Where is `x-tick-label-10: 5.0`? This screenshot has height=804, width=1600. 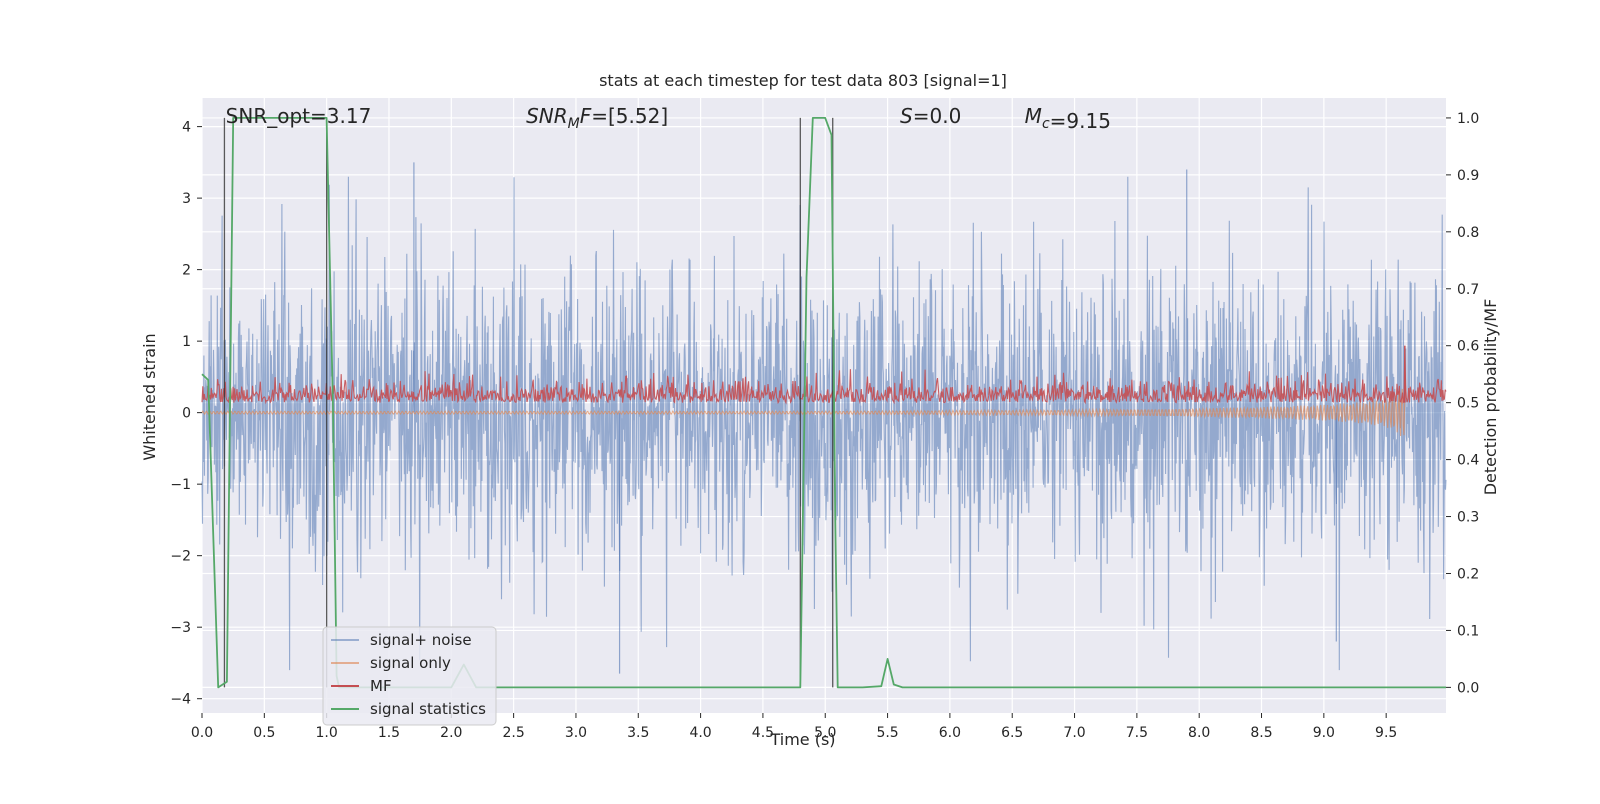
x-tick-label-10: 5.0 is located at coordinates (825, 733).